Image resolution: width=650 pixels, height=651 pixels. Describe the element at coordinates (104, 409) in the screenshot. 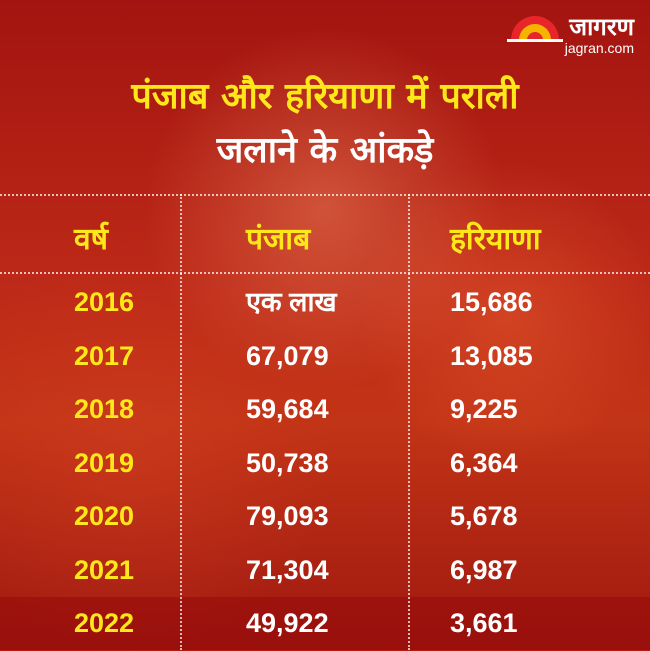

I see `cell-year: 2018` at that location.